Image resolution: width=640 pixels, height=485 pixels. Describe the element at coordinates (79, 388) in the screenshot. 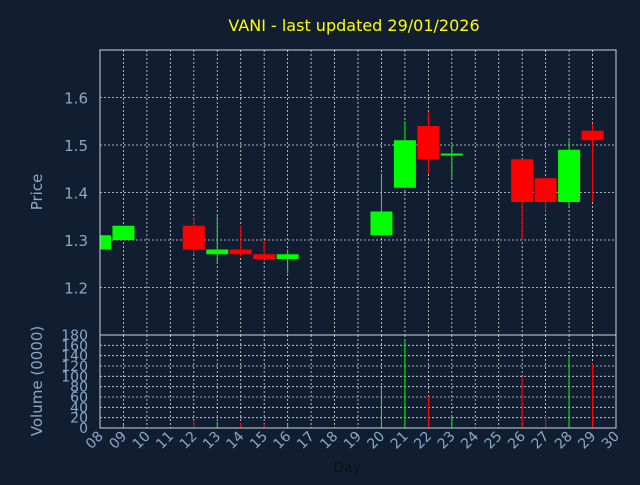

I see `volume-tick-label: 80` at that location.